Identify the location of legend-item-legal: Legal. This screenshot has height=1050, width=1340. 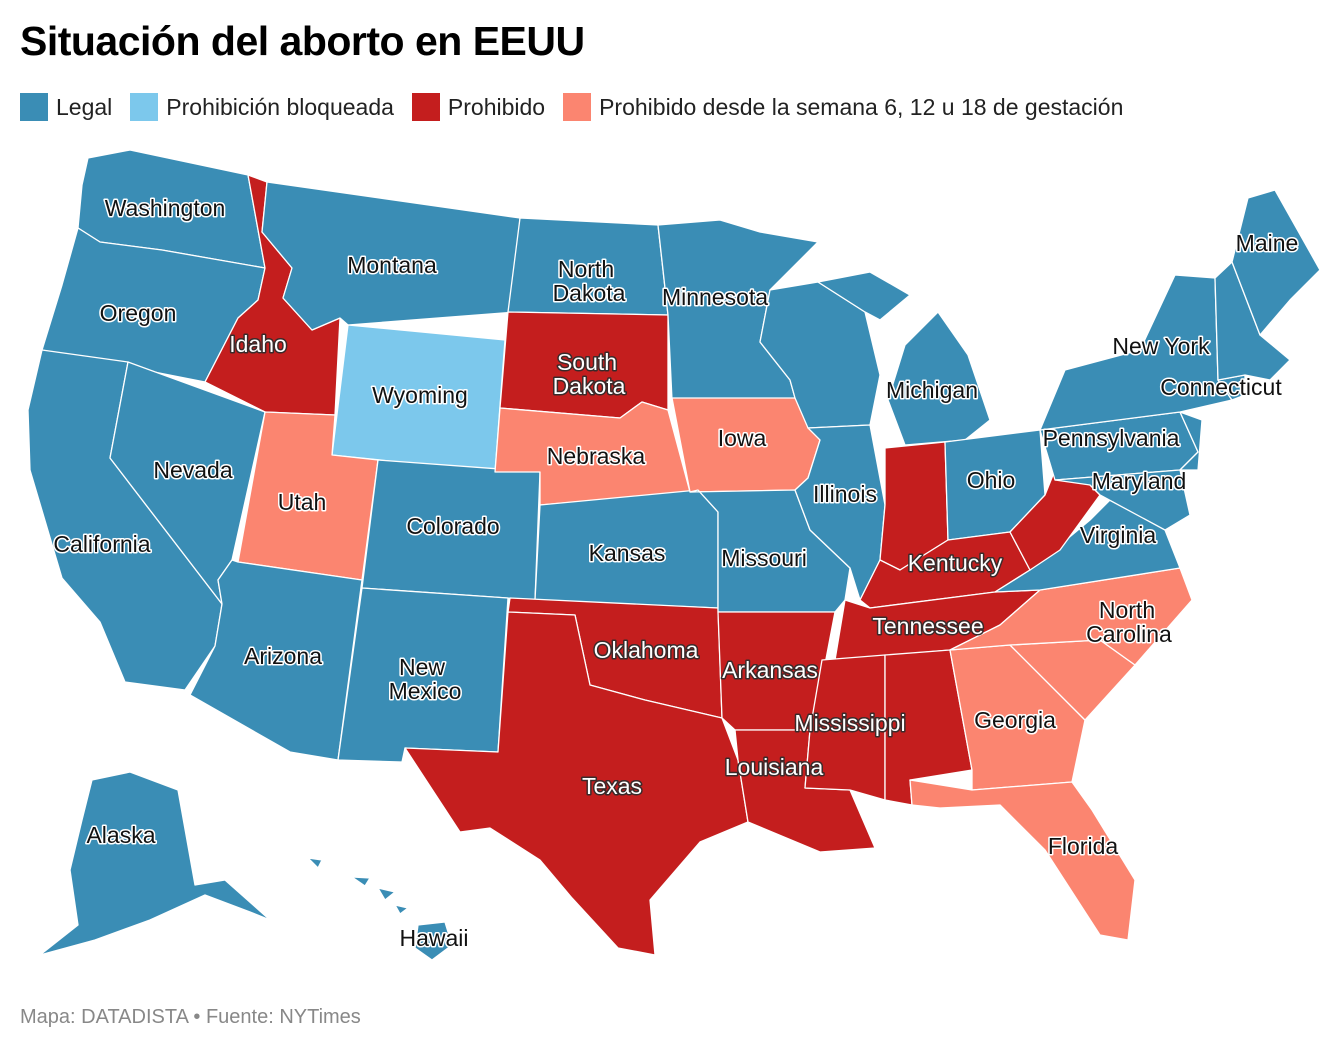
(66, 107).